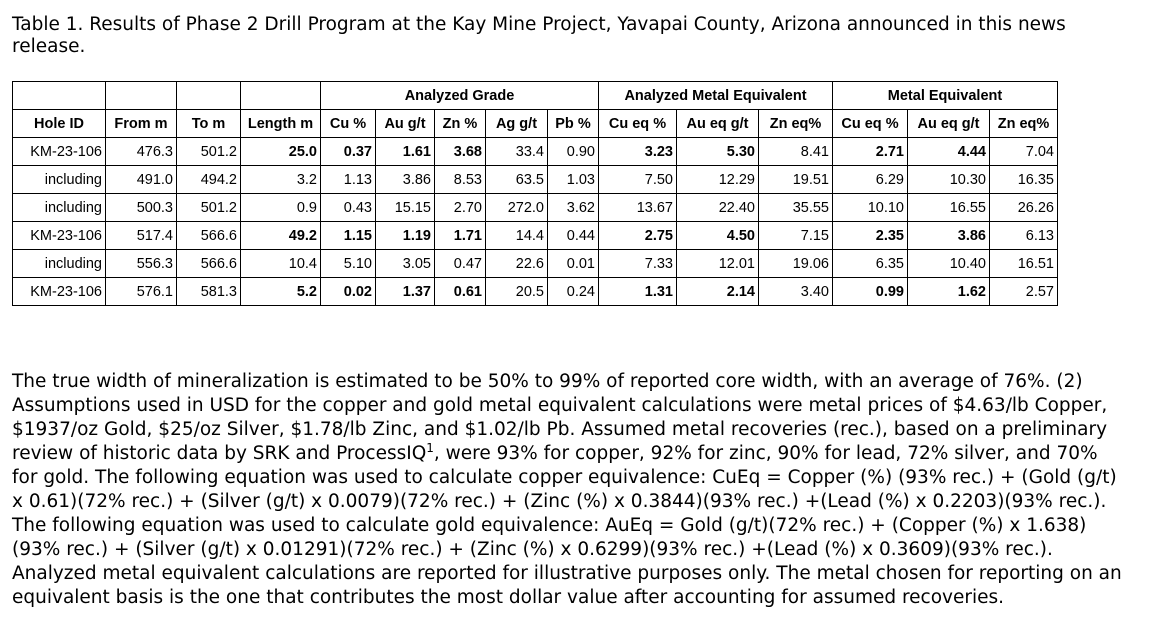 This screenshot has height=643, width=1149. Describe the element at coordinates (516, 123) in the screenshot. I see `column-header: Ag g/t` at that location.